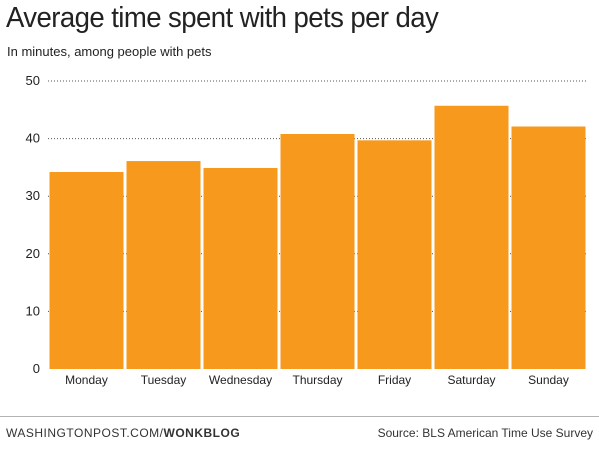 The height and width of the screenshot is (450, 599). I want to click on bar-saturday, so click(471, 237).